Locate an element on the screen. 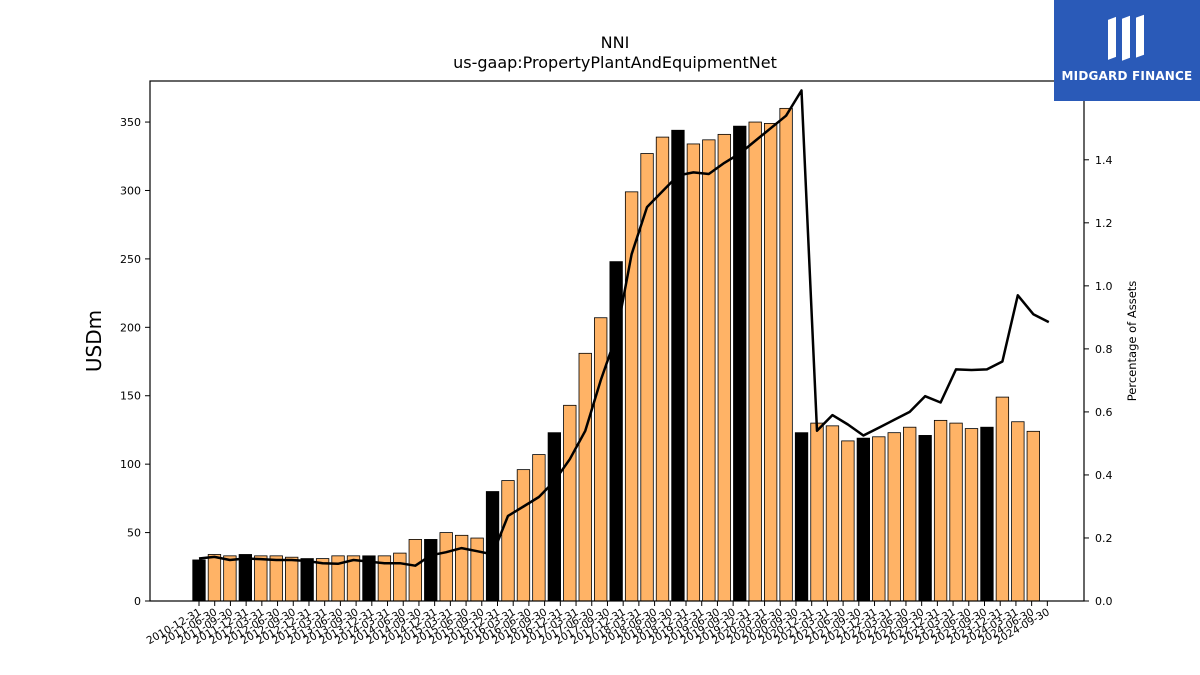 The image size is (1200, 675). y2-tick-label: 0.4 is located at coordinates (1104, 475).